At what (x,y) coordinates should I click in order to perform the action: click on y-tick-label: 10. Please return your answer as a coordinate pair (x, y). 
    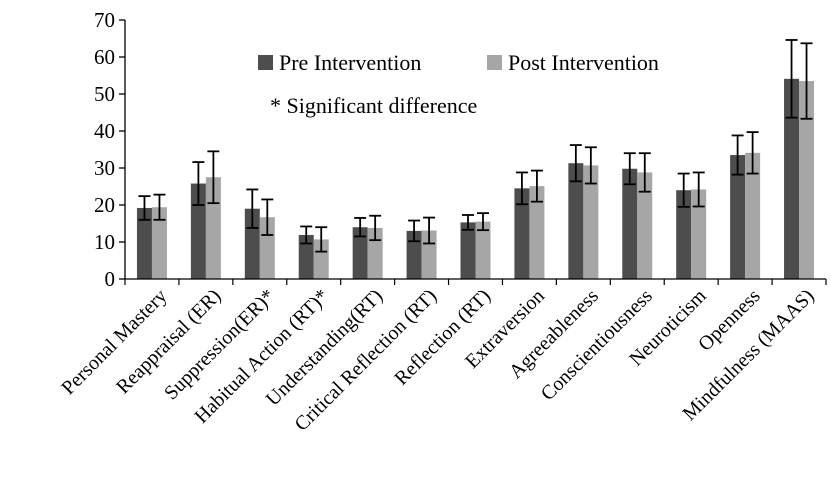
    Looking at the image, I should click on (104, 242).